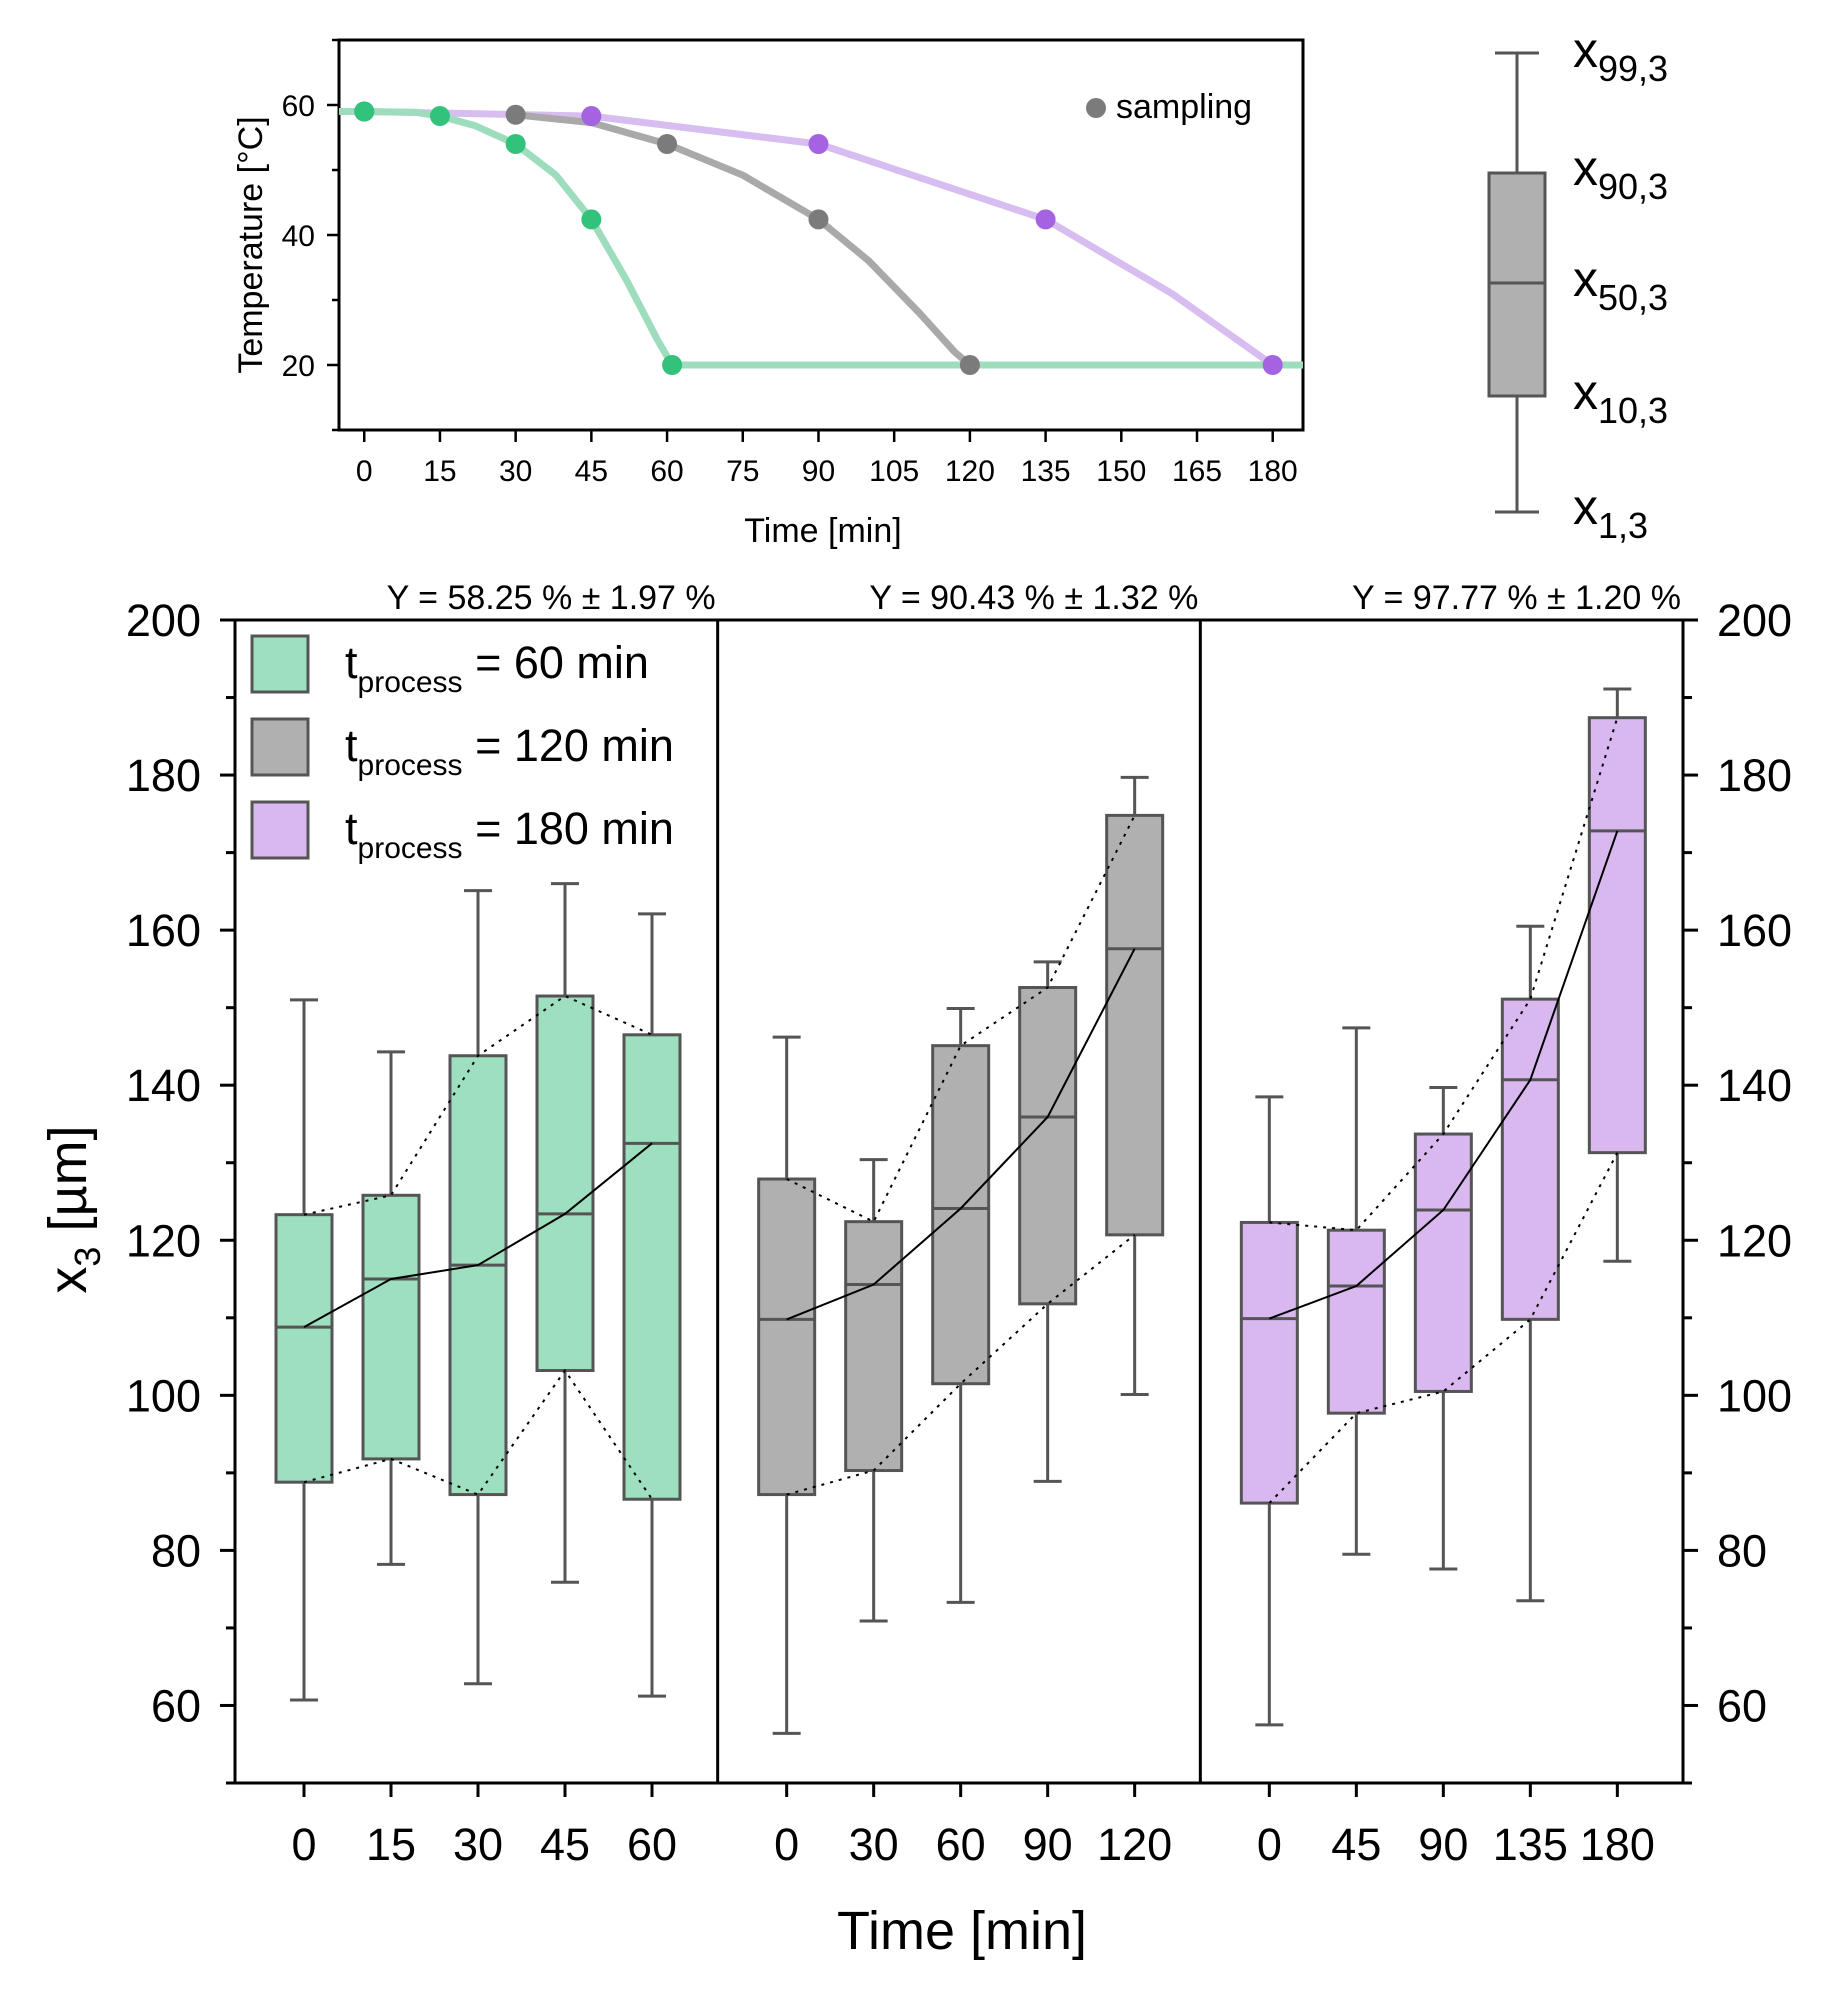  Describe the element at coordinates (1754, 775) in the screenshot. I see `y-tick-label-right: 180` at that location.